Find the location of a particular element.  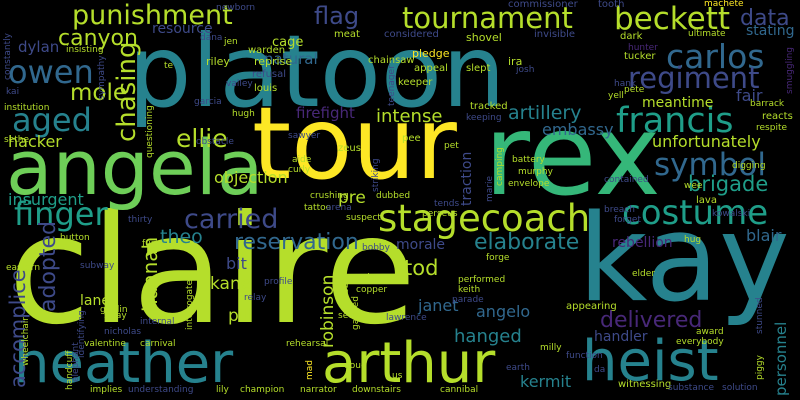

word-striking: striking is located at coordinates (376, 175).